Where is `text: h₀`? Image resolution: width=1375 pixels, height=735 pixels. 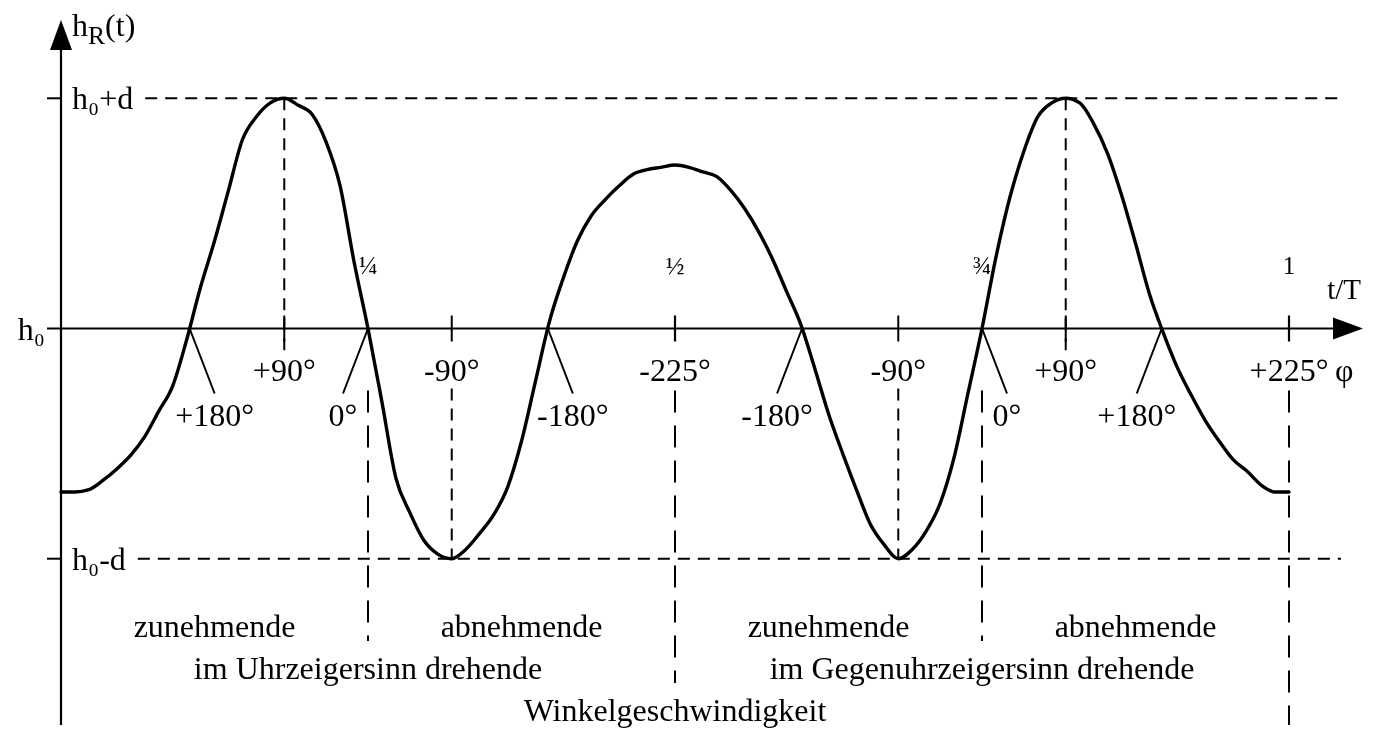
text: h₀ is located at coordinates (31, 328).